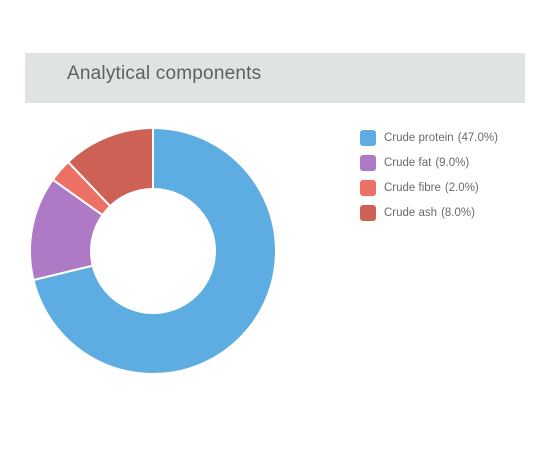 This screenshot has width=550, height=450. I want to click on legend-item-crude-ash: Crude ash (8.0%), so click(450, 212).